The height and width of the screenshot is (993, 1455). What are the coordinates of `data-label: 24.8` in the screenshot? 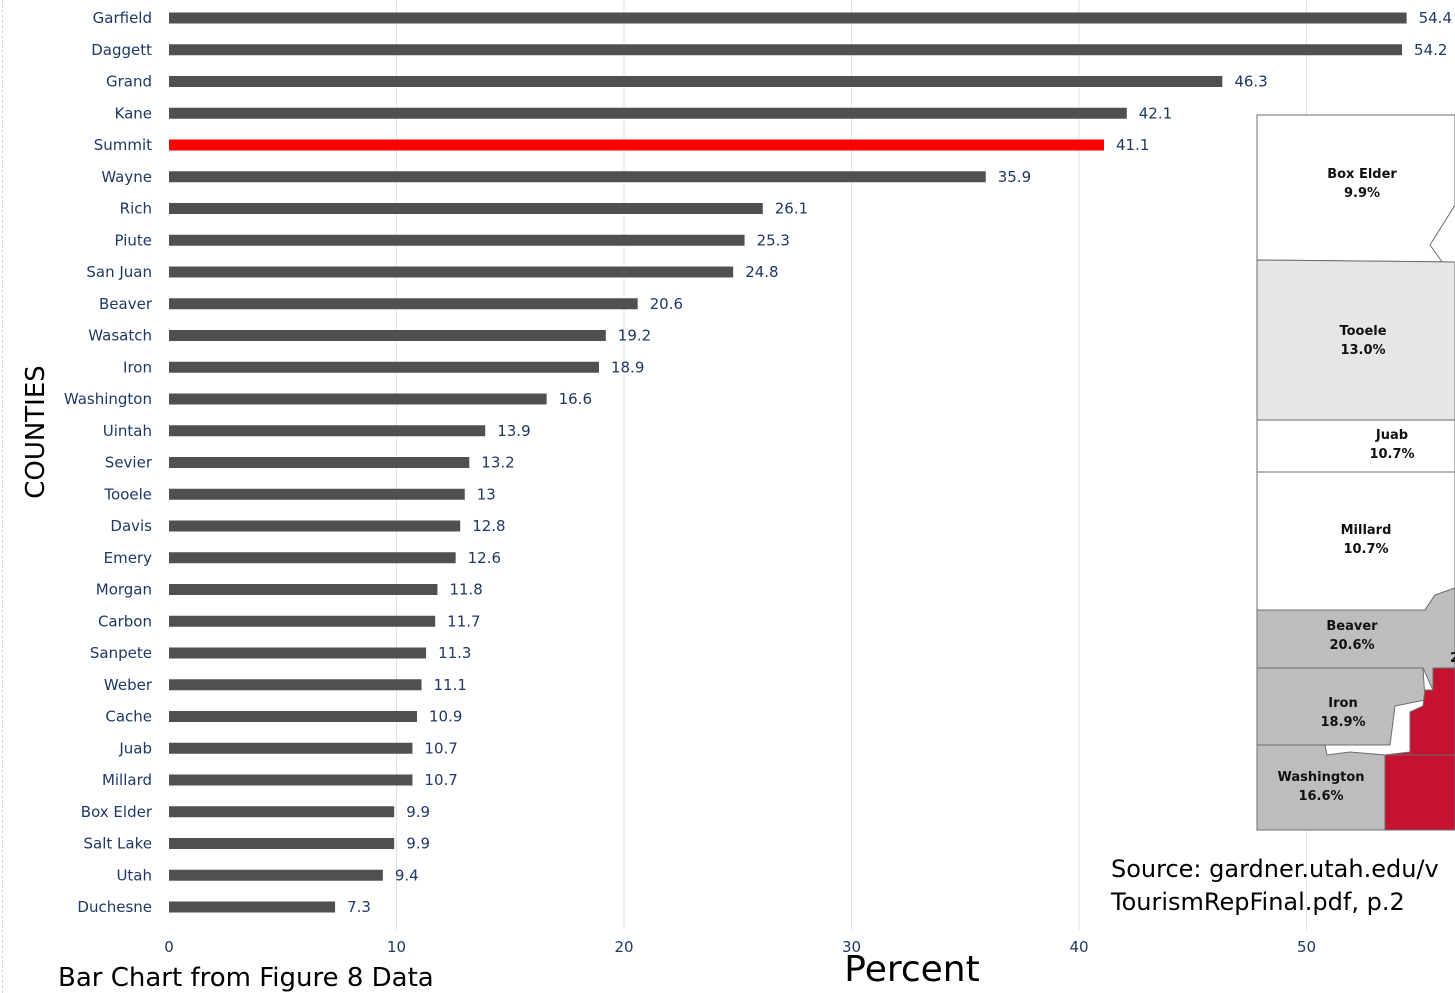 It's located at (761, 272).